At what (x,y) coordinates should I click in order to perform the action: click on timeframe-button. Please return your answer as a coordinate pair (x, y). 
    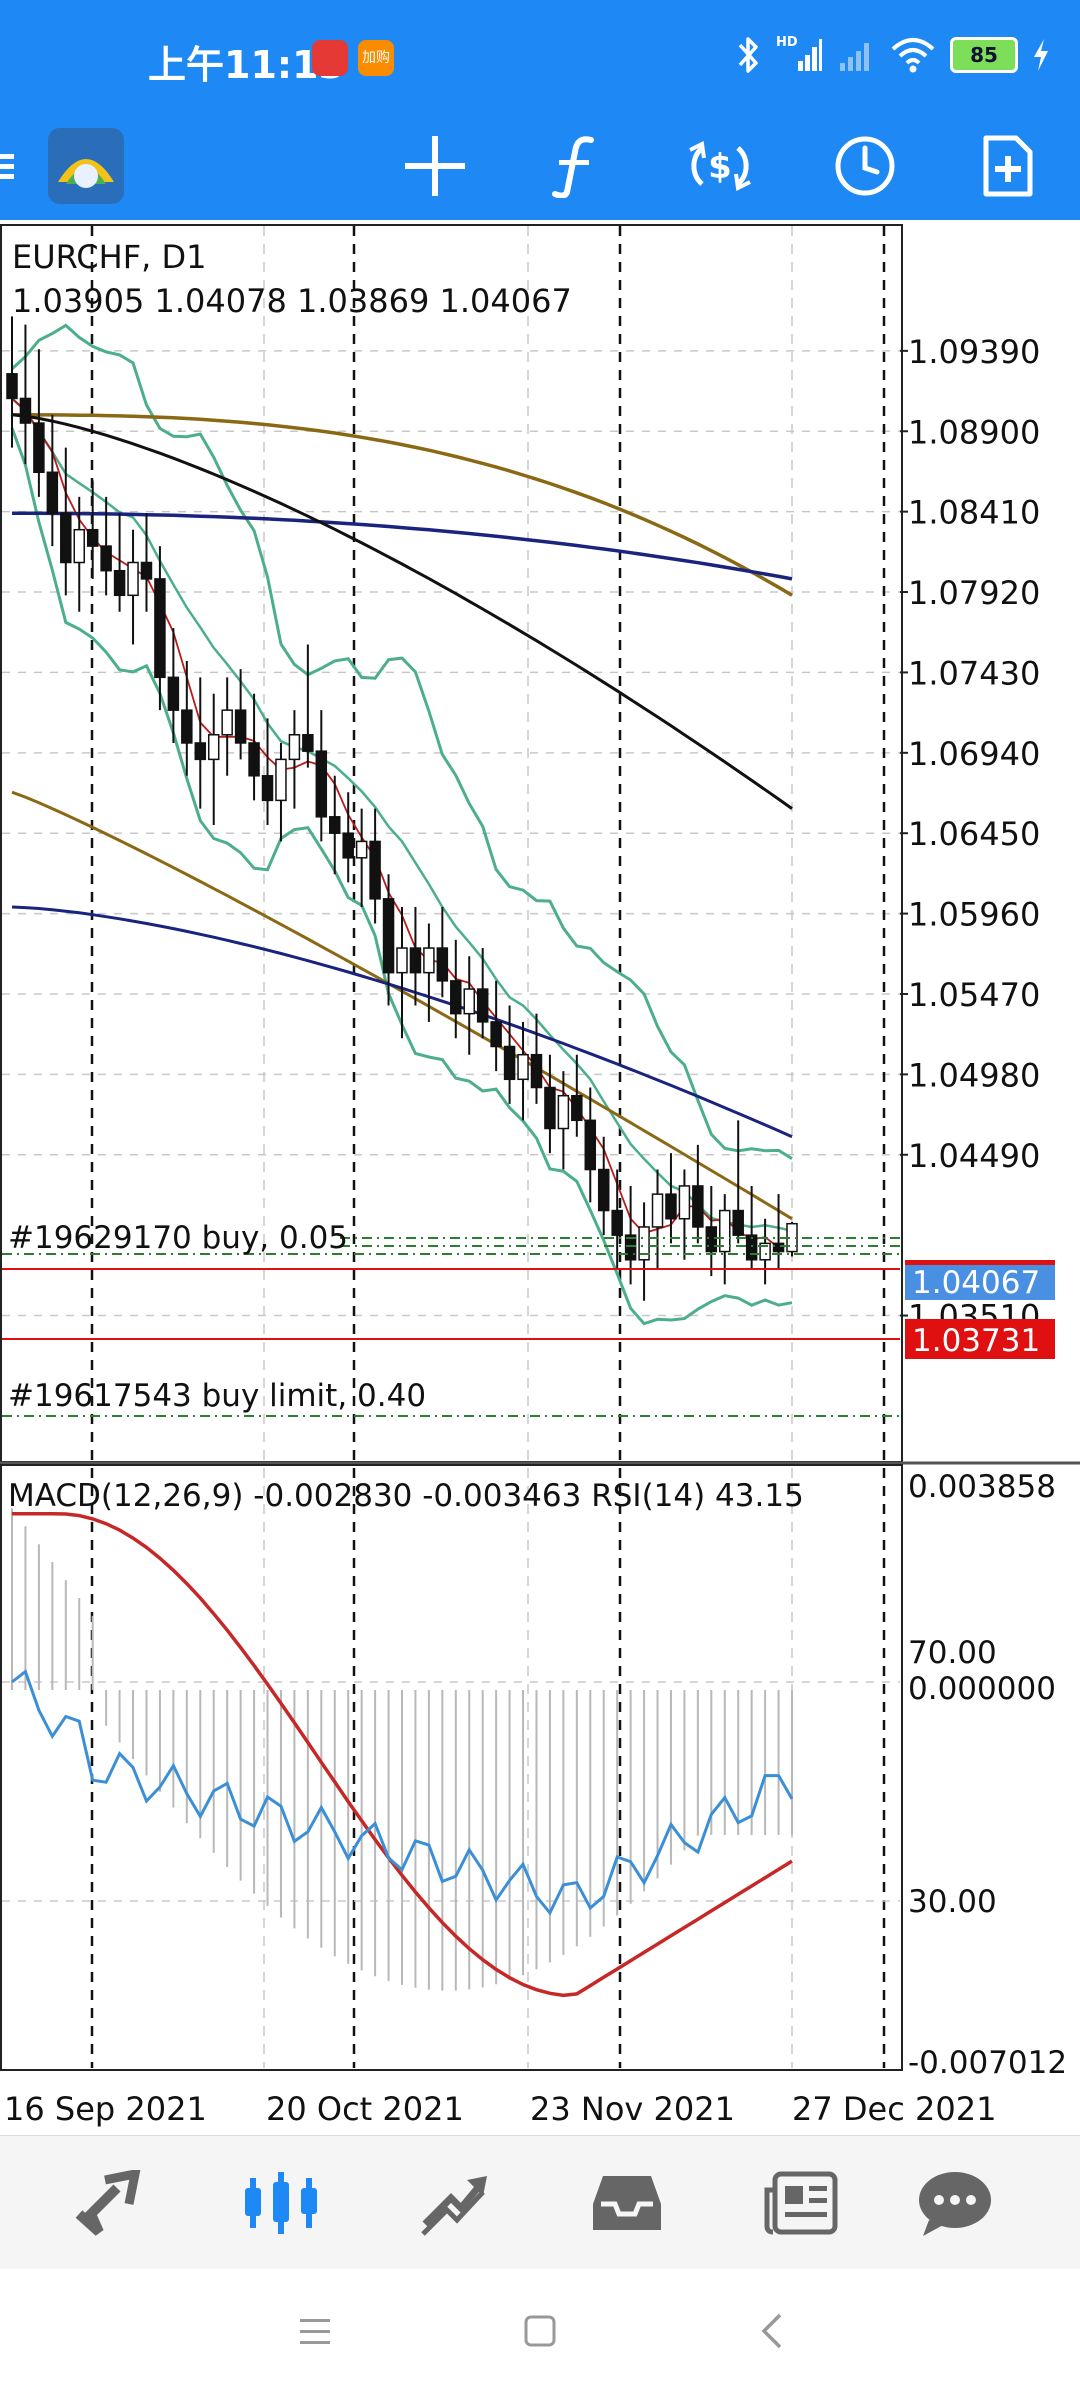
    Looking at the image, I should click on (865, 166).